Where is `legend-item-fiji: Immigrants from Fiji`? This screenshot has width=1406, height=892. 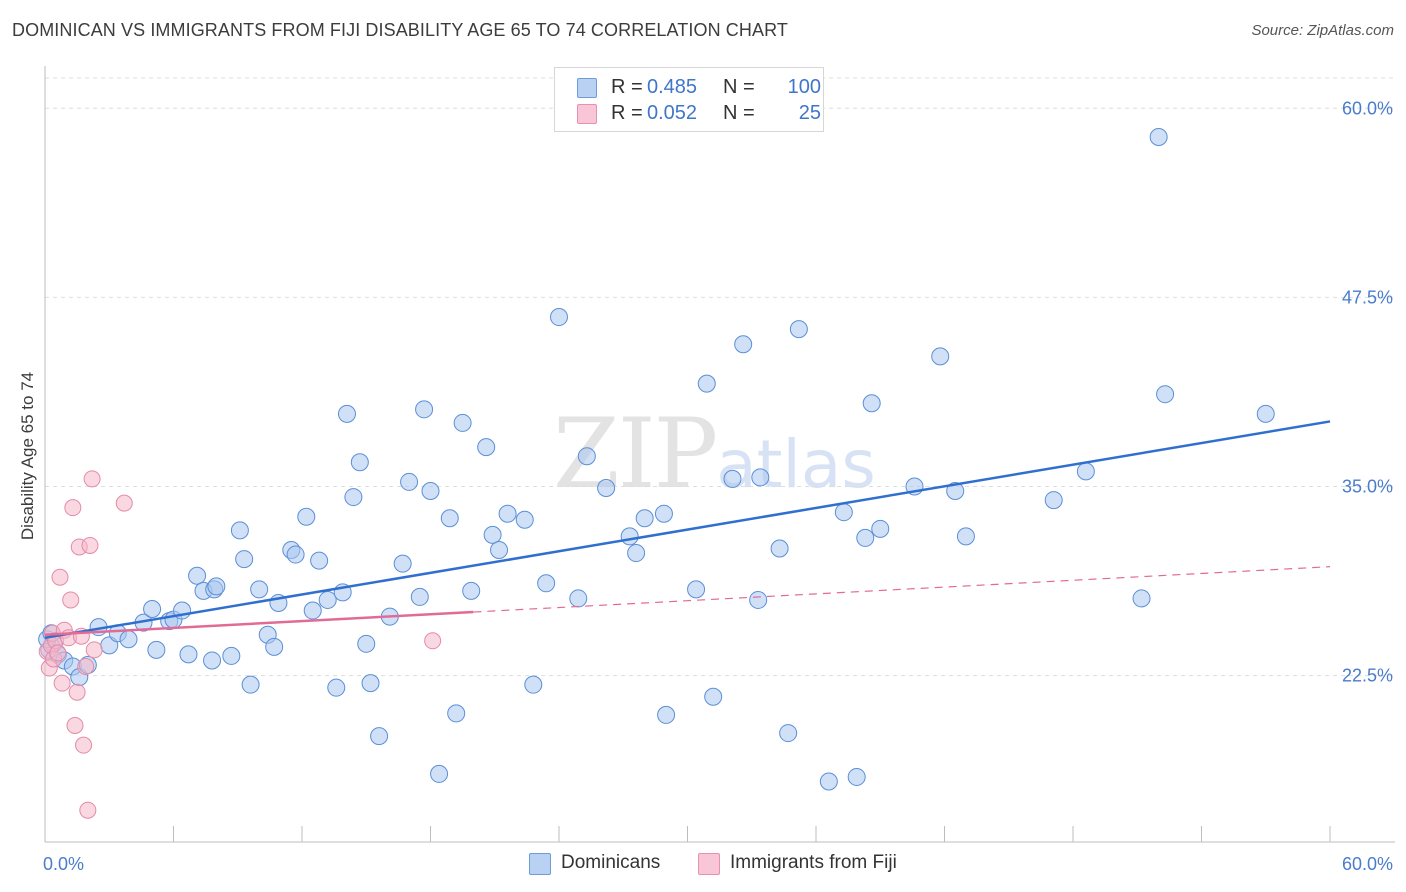 legend-item-fiji: Immigrants from Fiji is located at coordinates (808, 864).